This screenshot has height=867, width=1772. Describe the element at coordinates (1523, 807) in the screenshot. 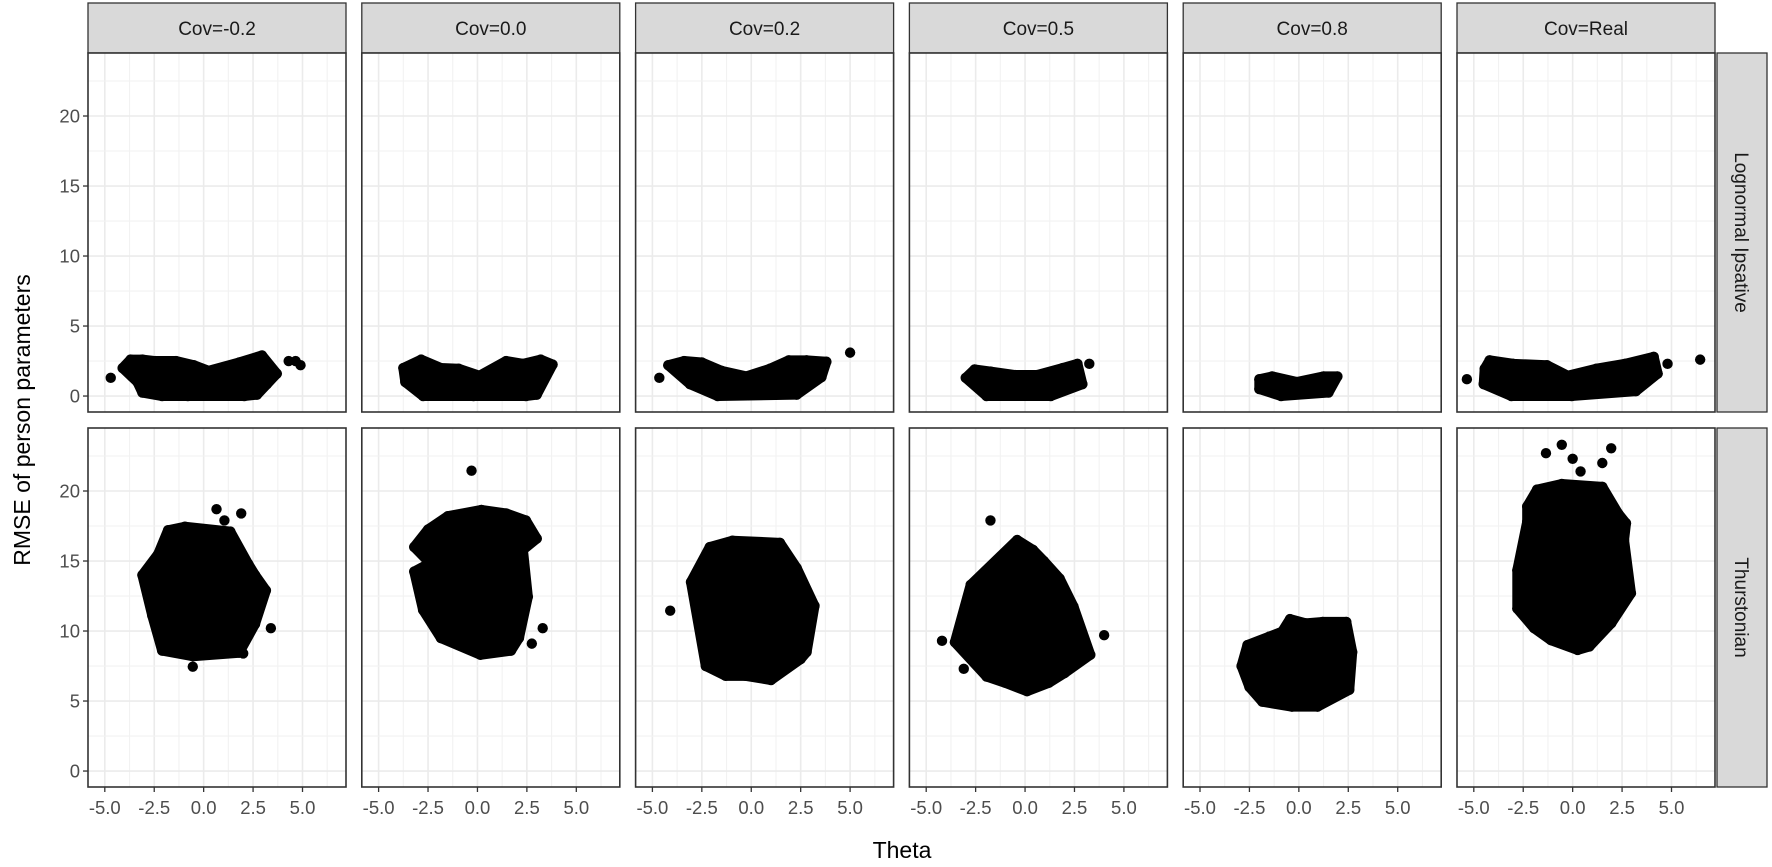

I see `x-tick-label: -2.5` at that location.